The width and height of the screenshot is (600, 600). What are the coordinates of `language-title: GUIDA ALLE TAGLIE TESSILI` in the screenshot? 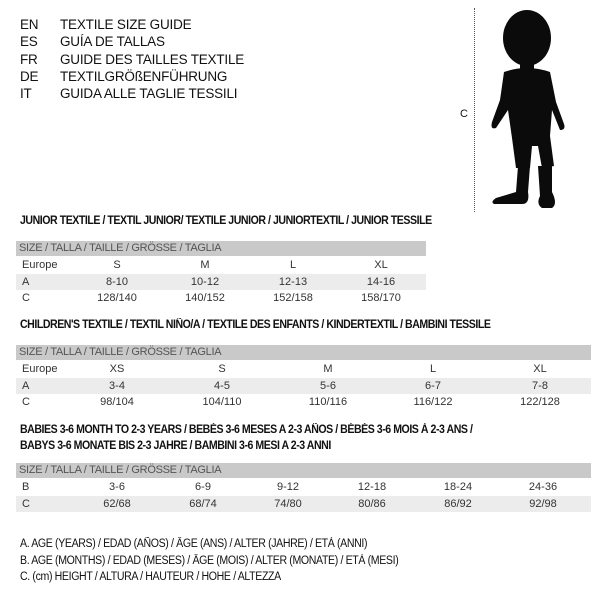 It's located at (149, 94).